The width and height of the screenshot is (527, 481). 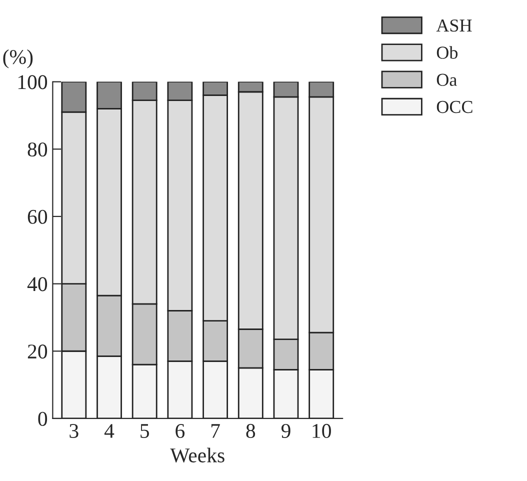 I want to click on legend-label: Oa, so click(x=446, y=80).